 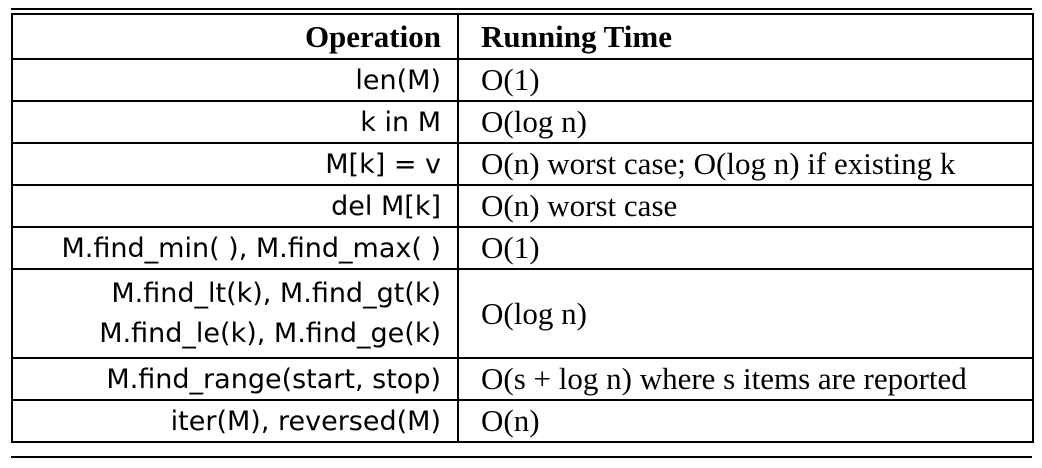 What do you see at coordinates (235, 164) in the screenshot?
I see `operation-cell: M[k] = v` at bounding box center [235, 164].